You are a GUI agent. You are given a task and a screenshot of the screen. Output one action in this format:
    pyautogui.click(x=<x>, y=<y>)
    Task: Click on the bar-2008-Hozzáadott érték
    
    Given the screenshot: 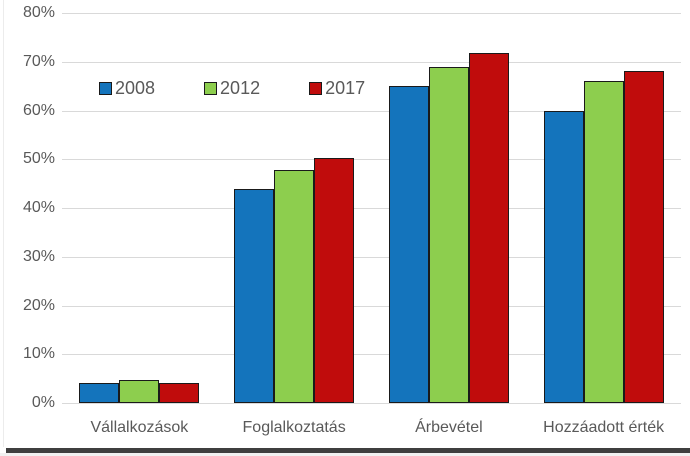 What is the action you would take?
    pyautogui.click(x=563, y=256)
    